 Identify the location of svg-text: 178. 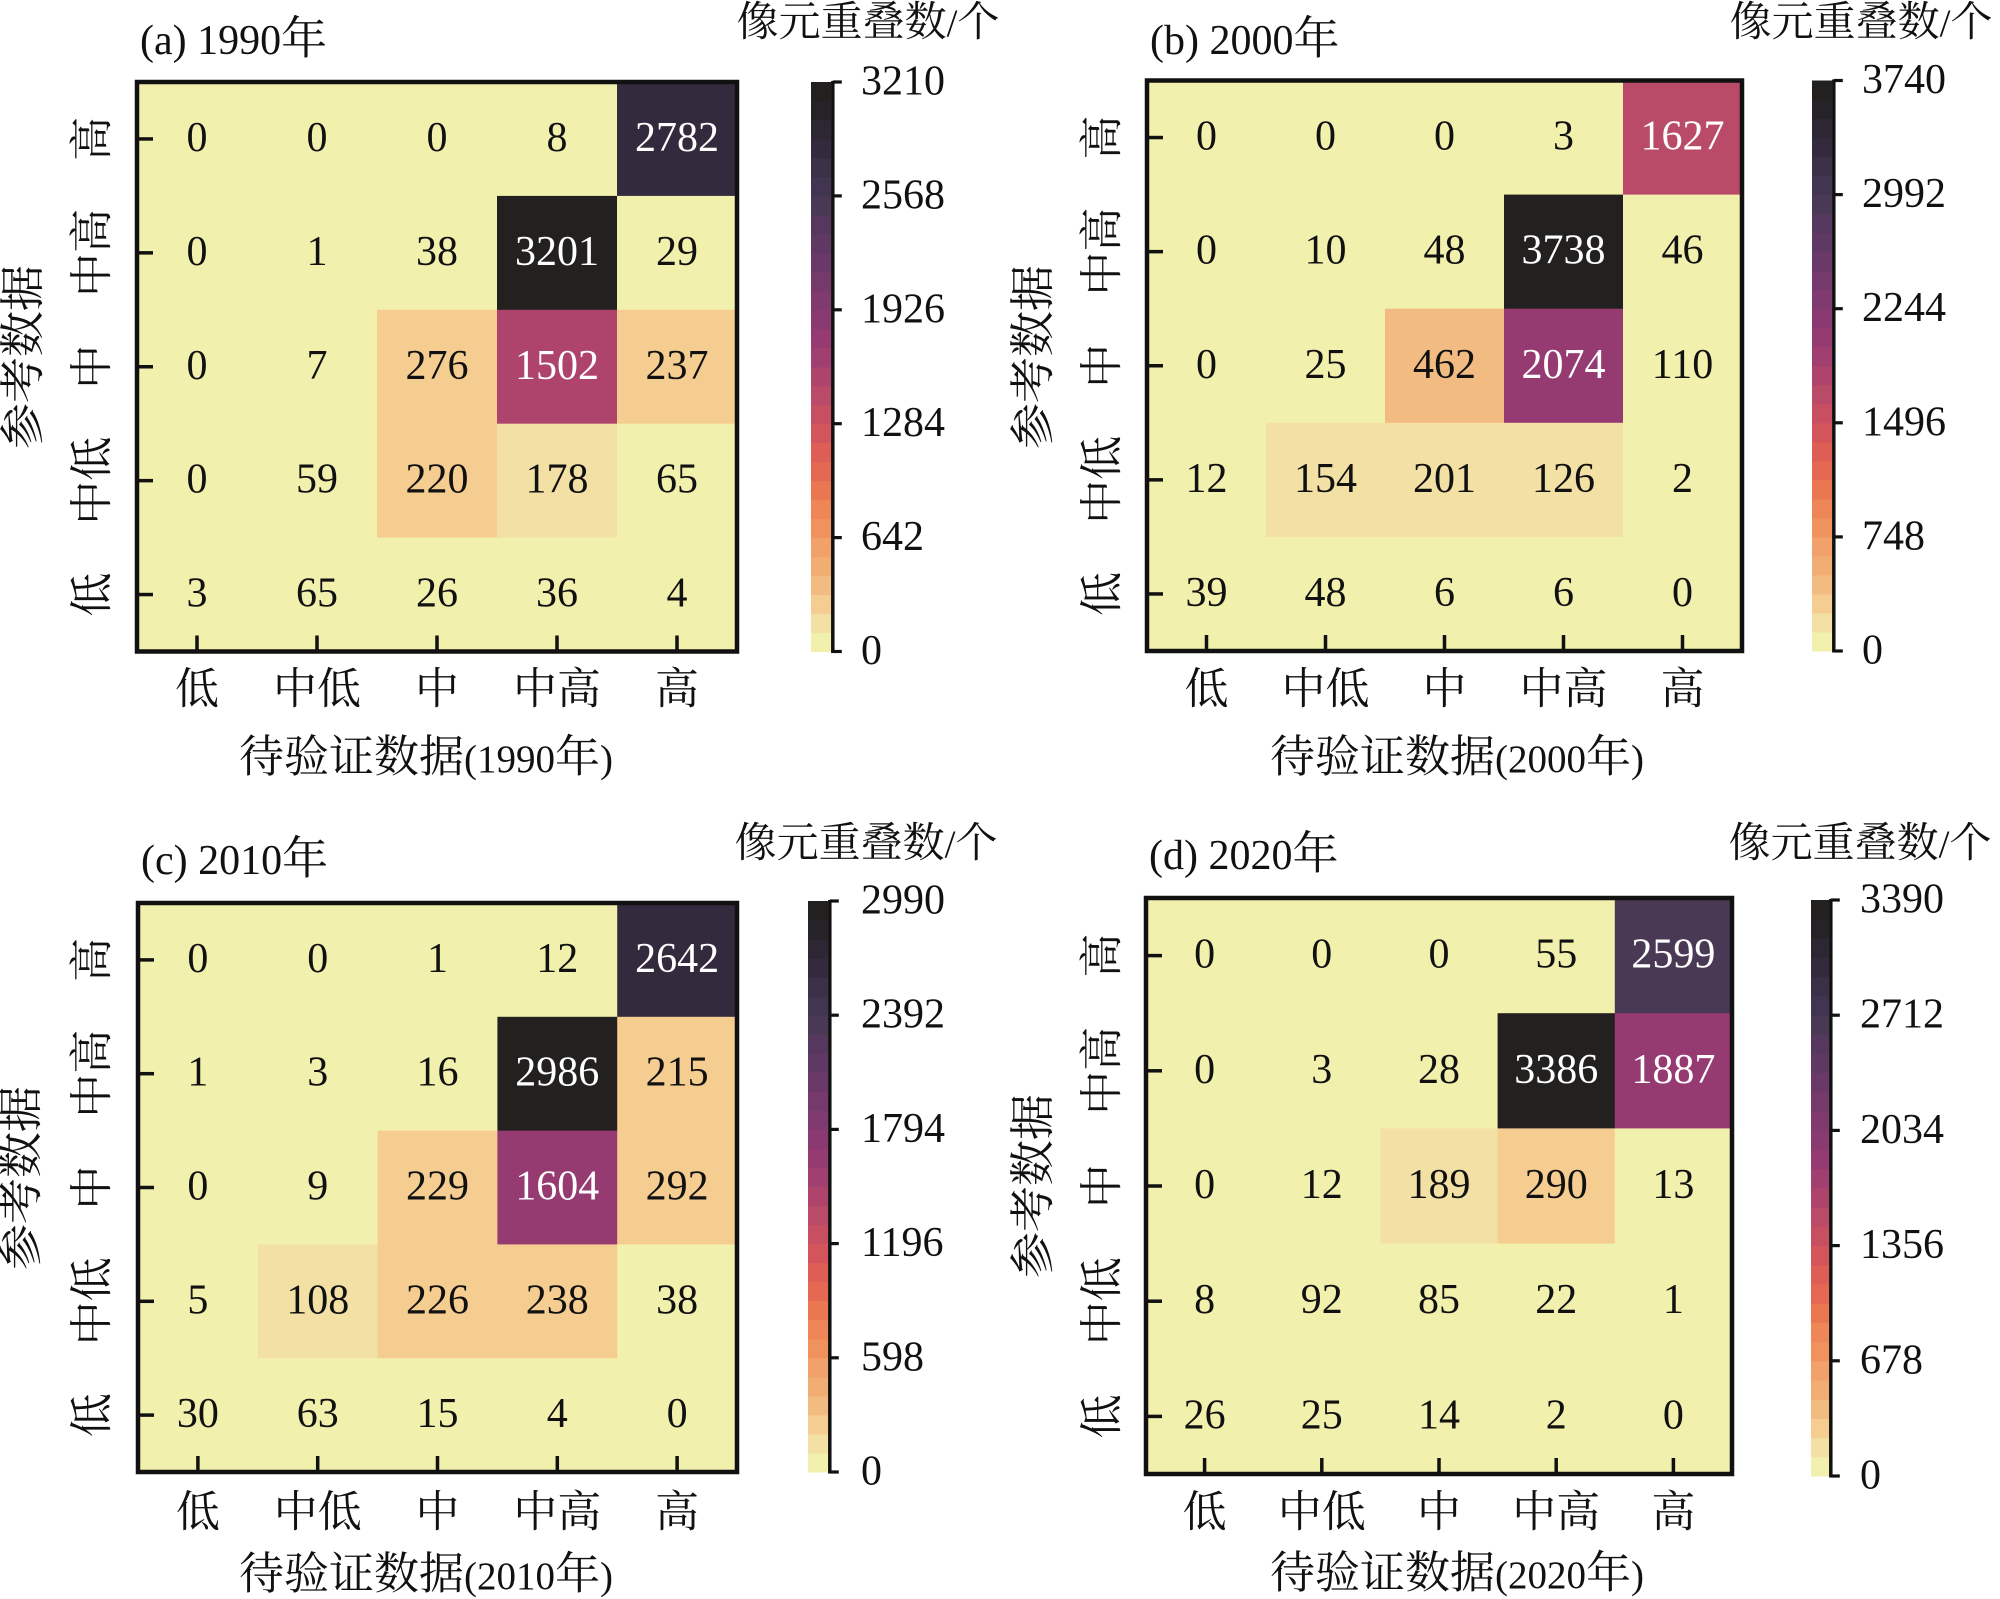
(557, 480).